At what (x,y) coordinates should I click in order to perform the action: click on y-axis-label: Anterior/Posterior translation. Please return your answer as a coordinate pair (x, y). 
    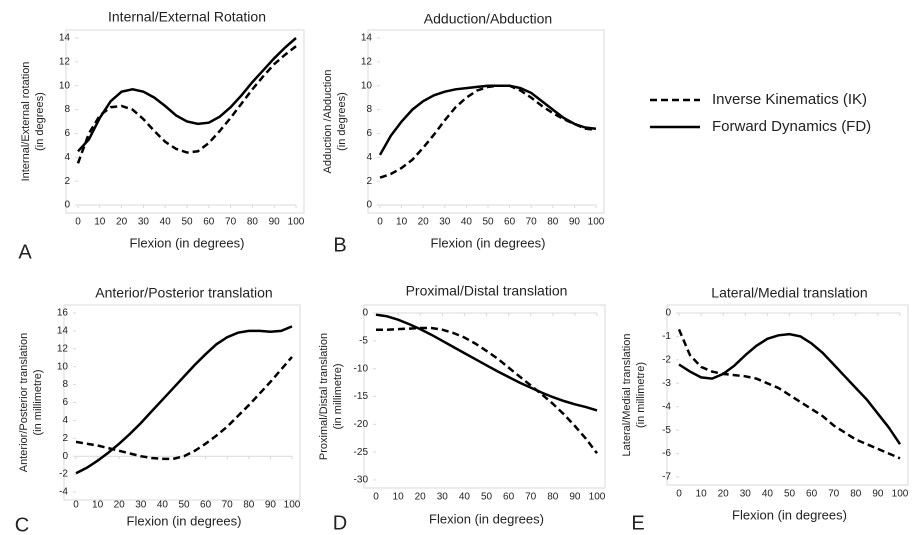
    Looking at the image, I should click on (24, 402).